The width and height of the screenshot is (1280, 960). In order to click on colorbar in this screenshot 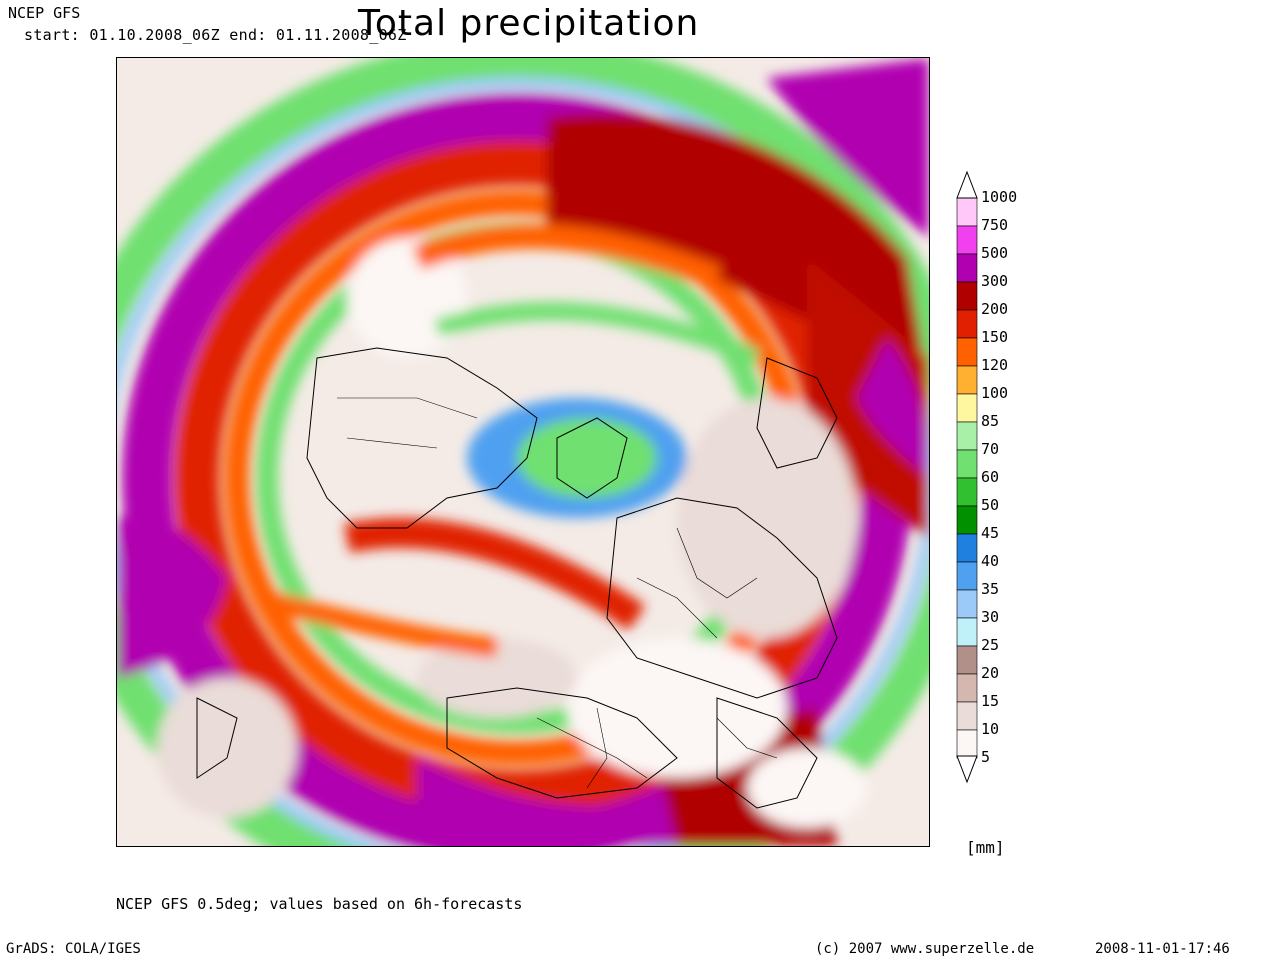, I will do `click(967, 477)`.